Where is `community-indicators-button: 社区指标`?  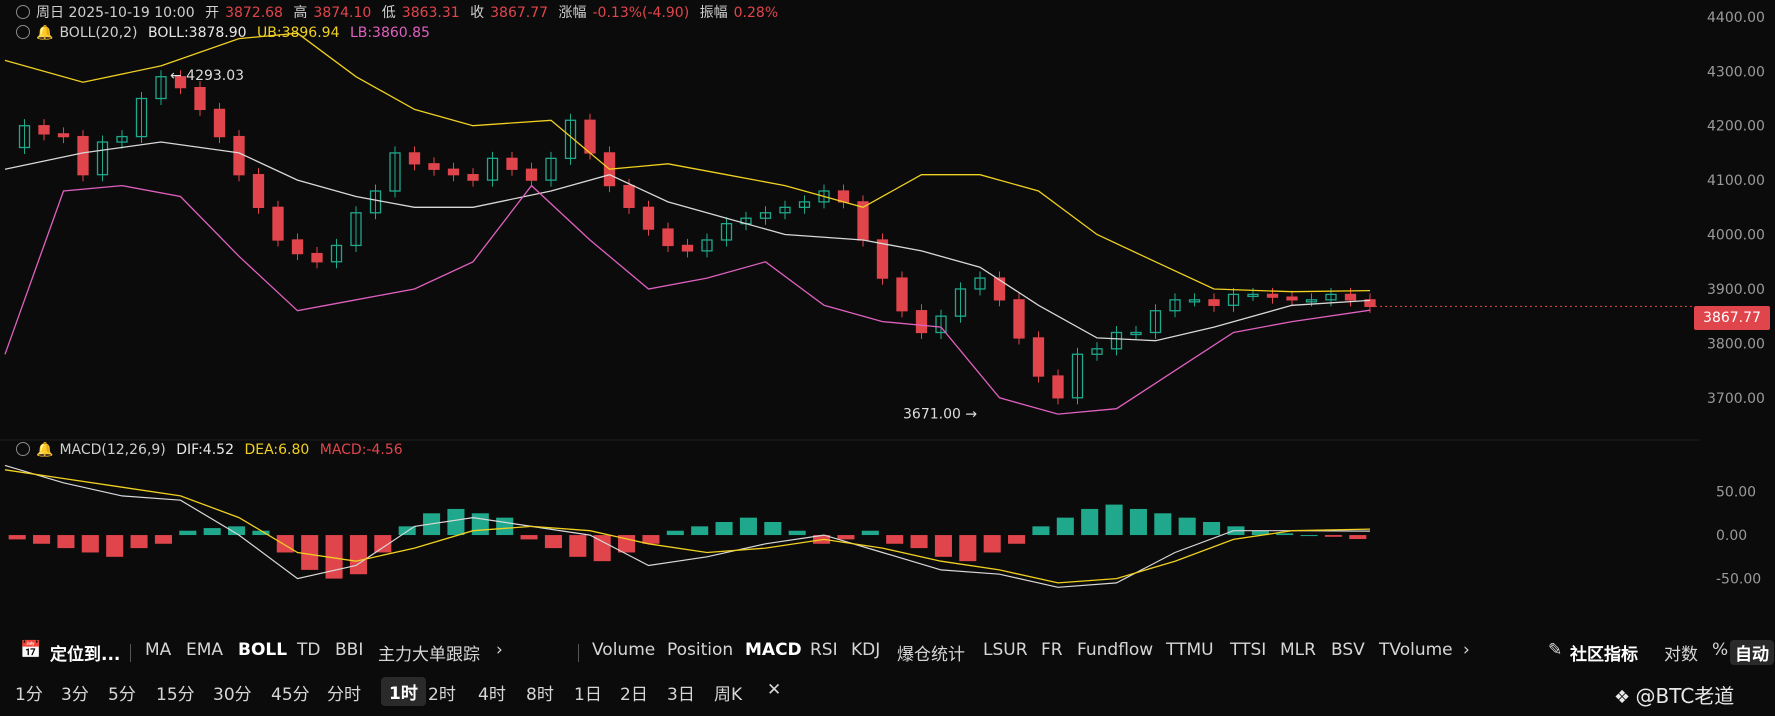 community-indicators-button: 社区指标 is located at coordinates (1604, 655).